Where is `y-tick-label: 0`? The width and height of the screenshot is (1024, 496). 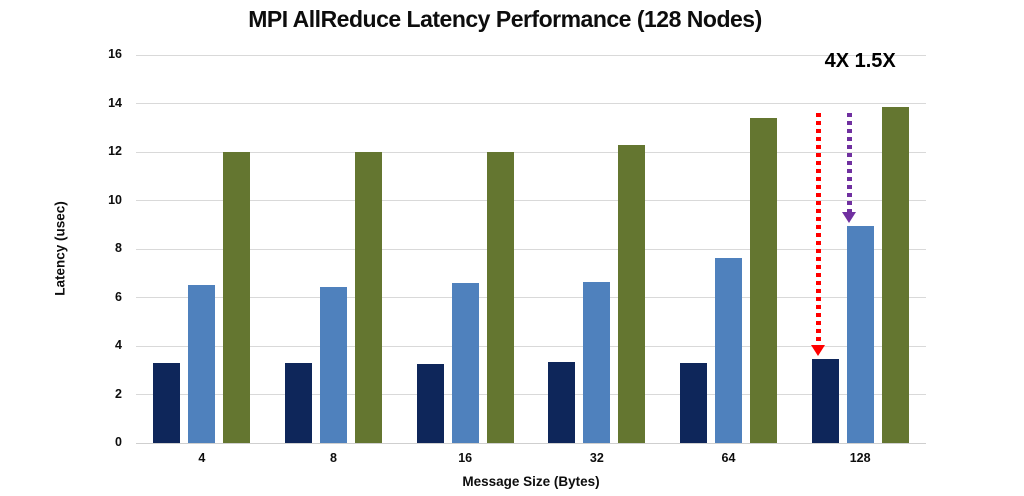
y-tick-label: 0 is located at coordinates (118, 442).